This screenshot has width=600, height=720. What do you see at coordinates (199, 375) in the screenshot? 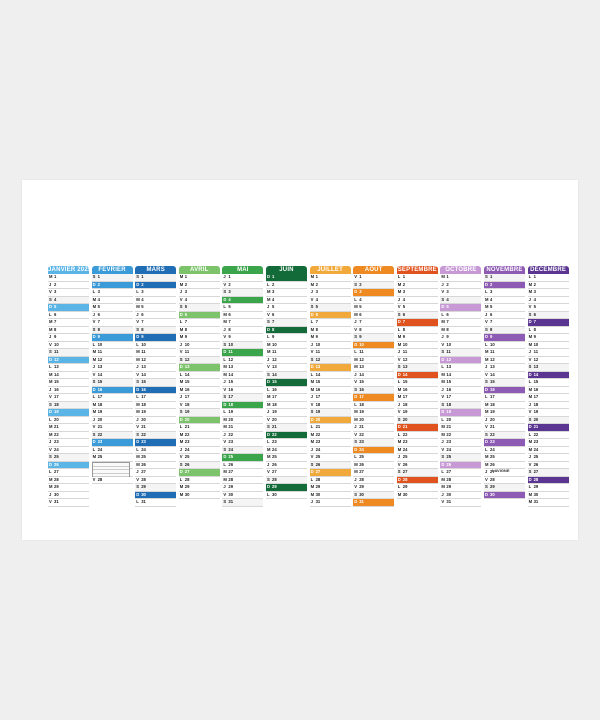
I see `day-row: L 14` at bounding box center [199, 375].